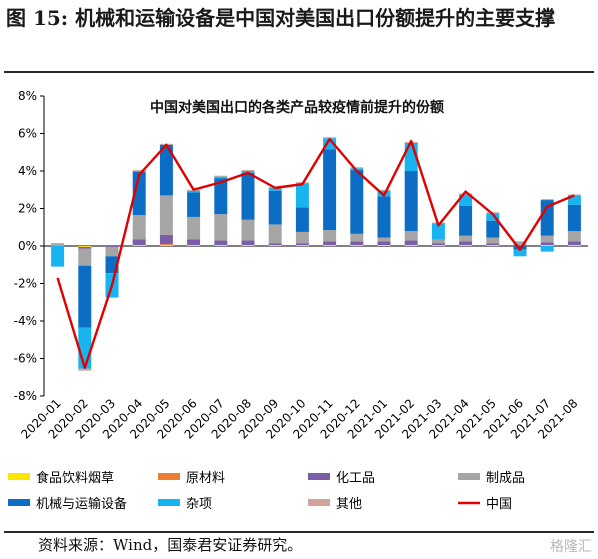  Describe the element at coordinates (199, 504) in the screenshot. I see `legend-label: 杂项` at that location.